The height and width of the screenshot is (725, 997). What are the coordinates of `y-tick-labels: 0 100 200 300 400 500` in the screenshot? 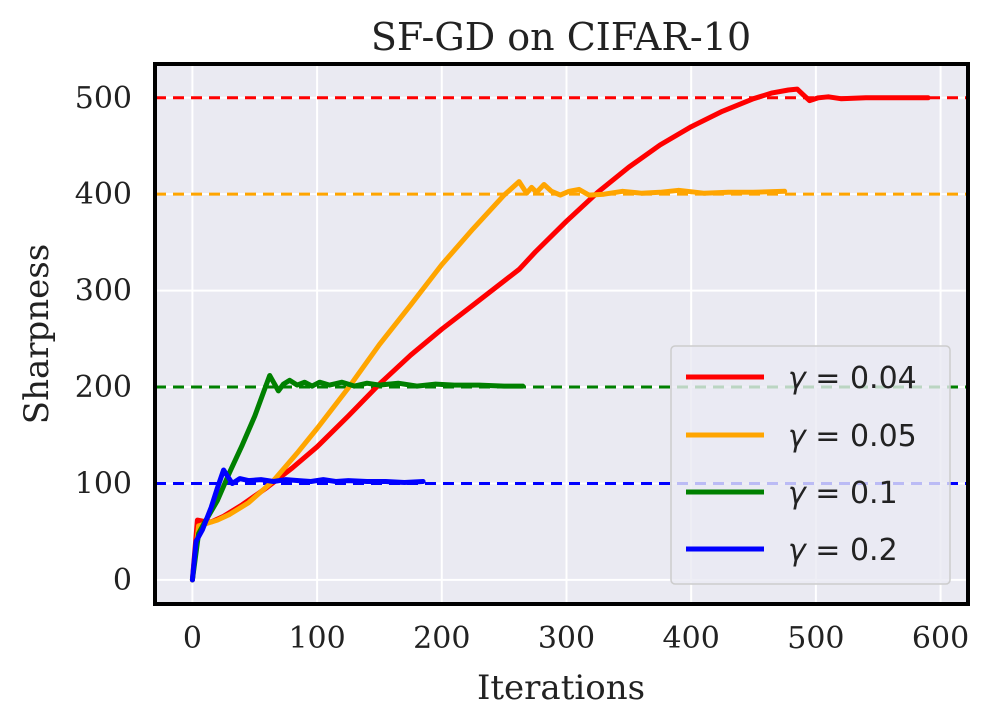 It's located at (103, 339).